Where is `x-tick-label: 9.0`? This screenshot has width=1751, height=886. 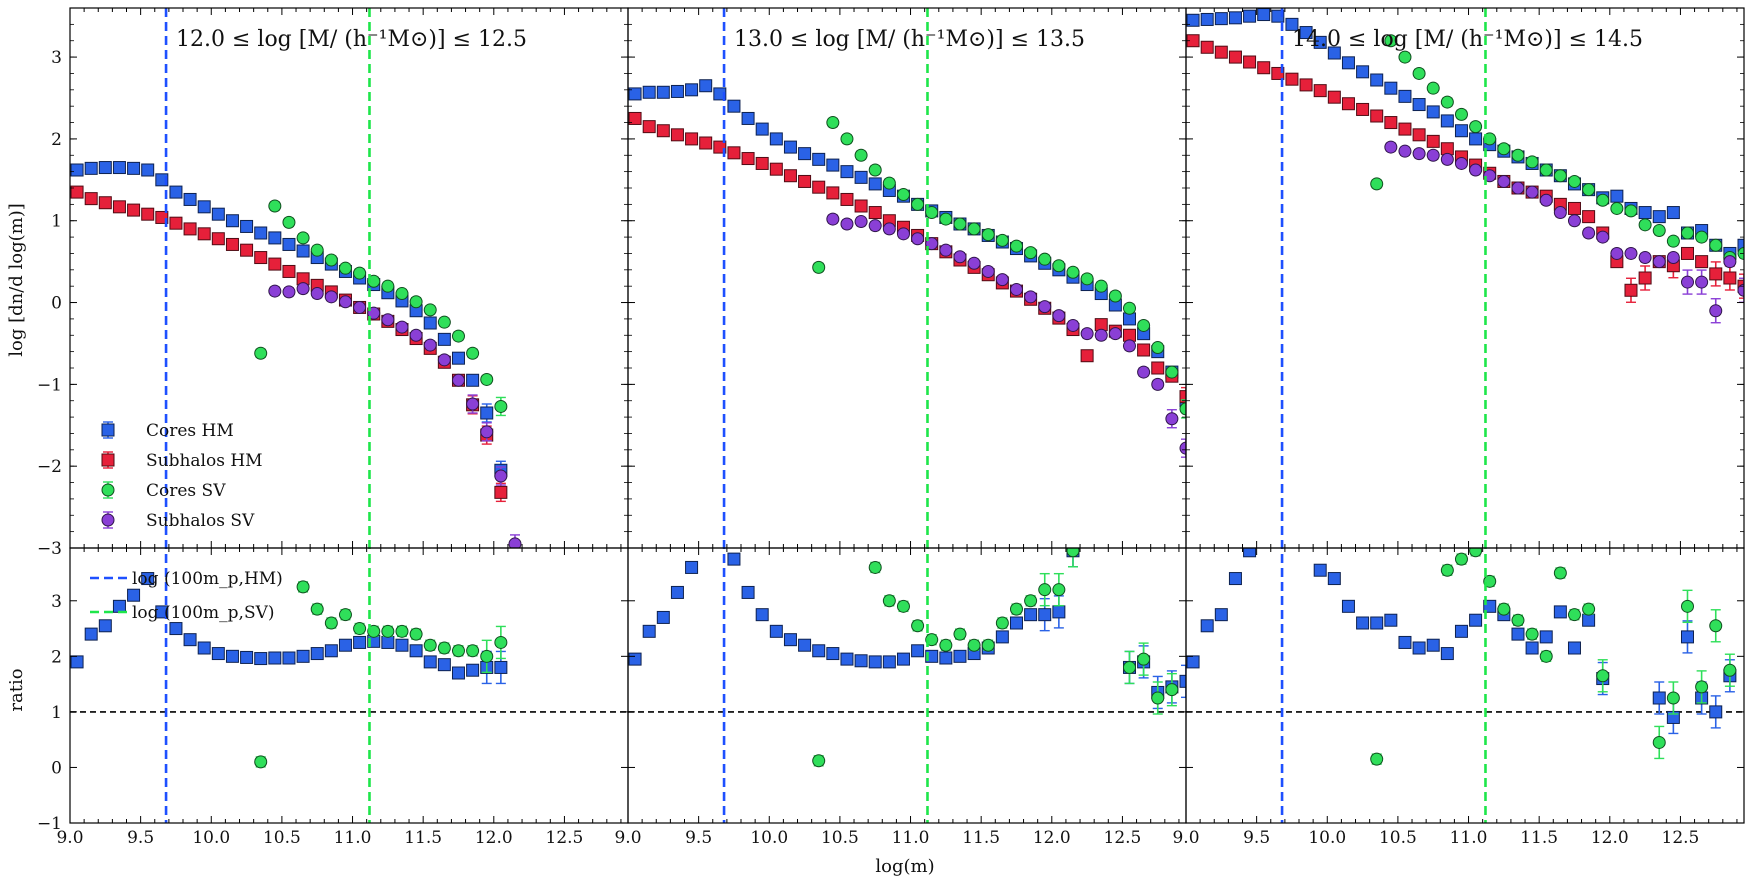
x-tick-label: 9.0 is located at coordinates (627, 838).